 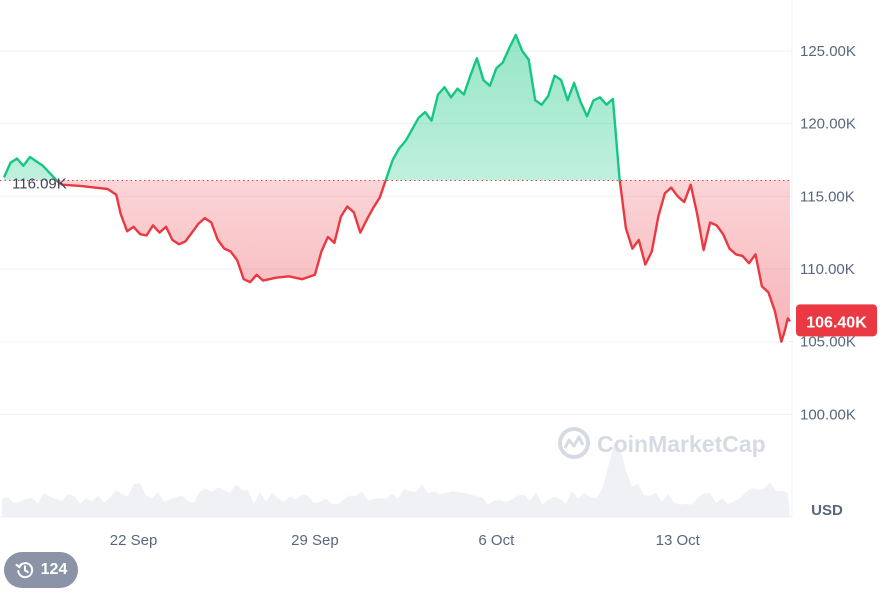 I want to click on x-tick-label: 6 Oct, so click(x=496, y=540).